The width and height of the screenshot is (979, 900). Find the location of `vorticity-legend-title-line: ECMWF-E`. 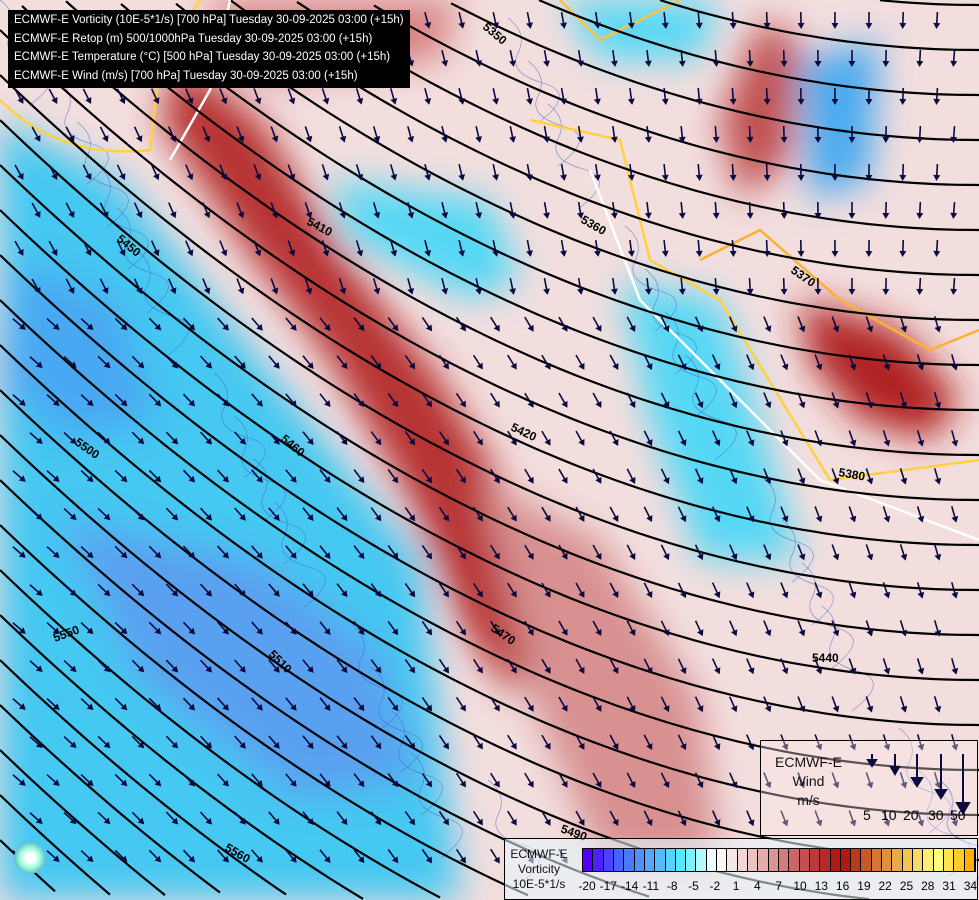

vorticity-legend-title-line: ECMWF-E is located at coordinates (539, 854).